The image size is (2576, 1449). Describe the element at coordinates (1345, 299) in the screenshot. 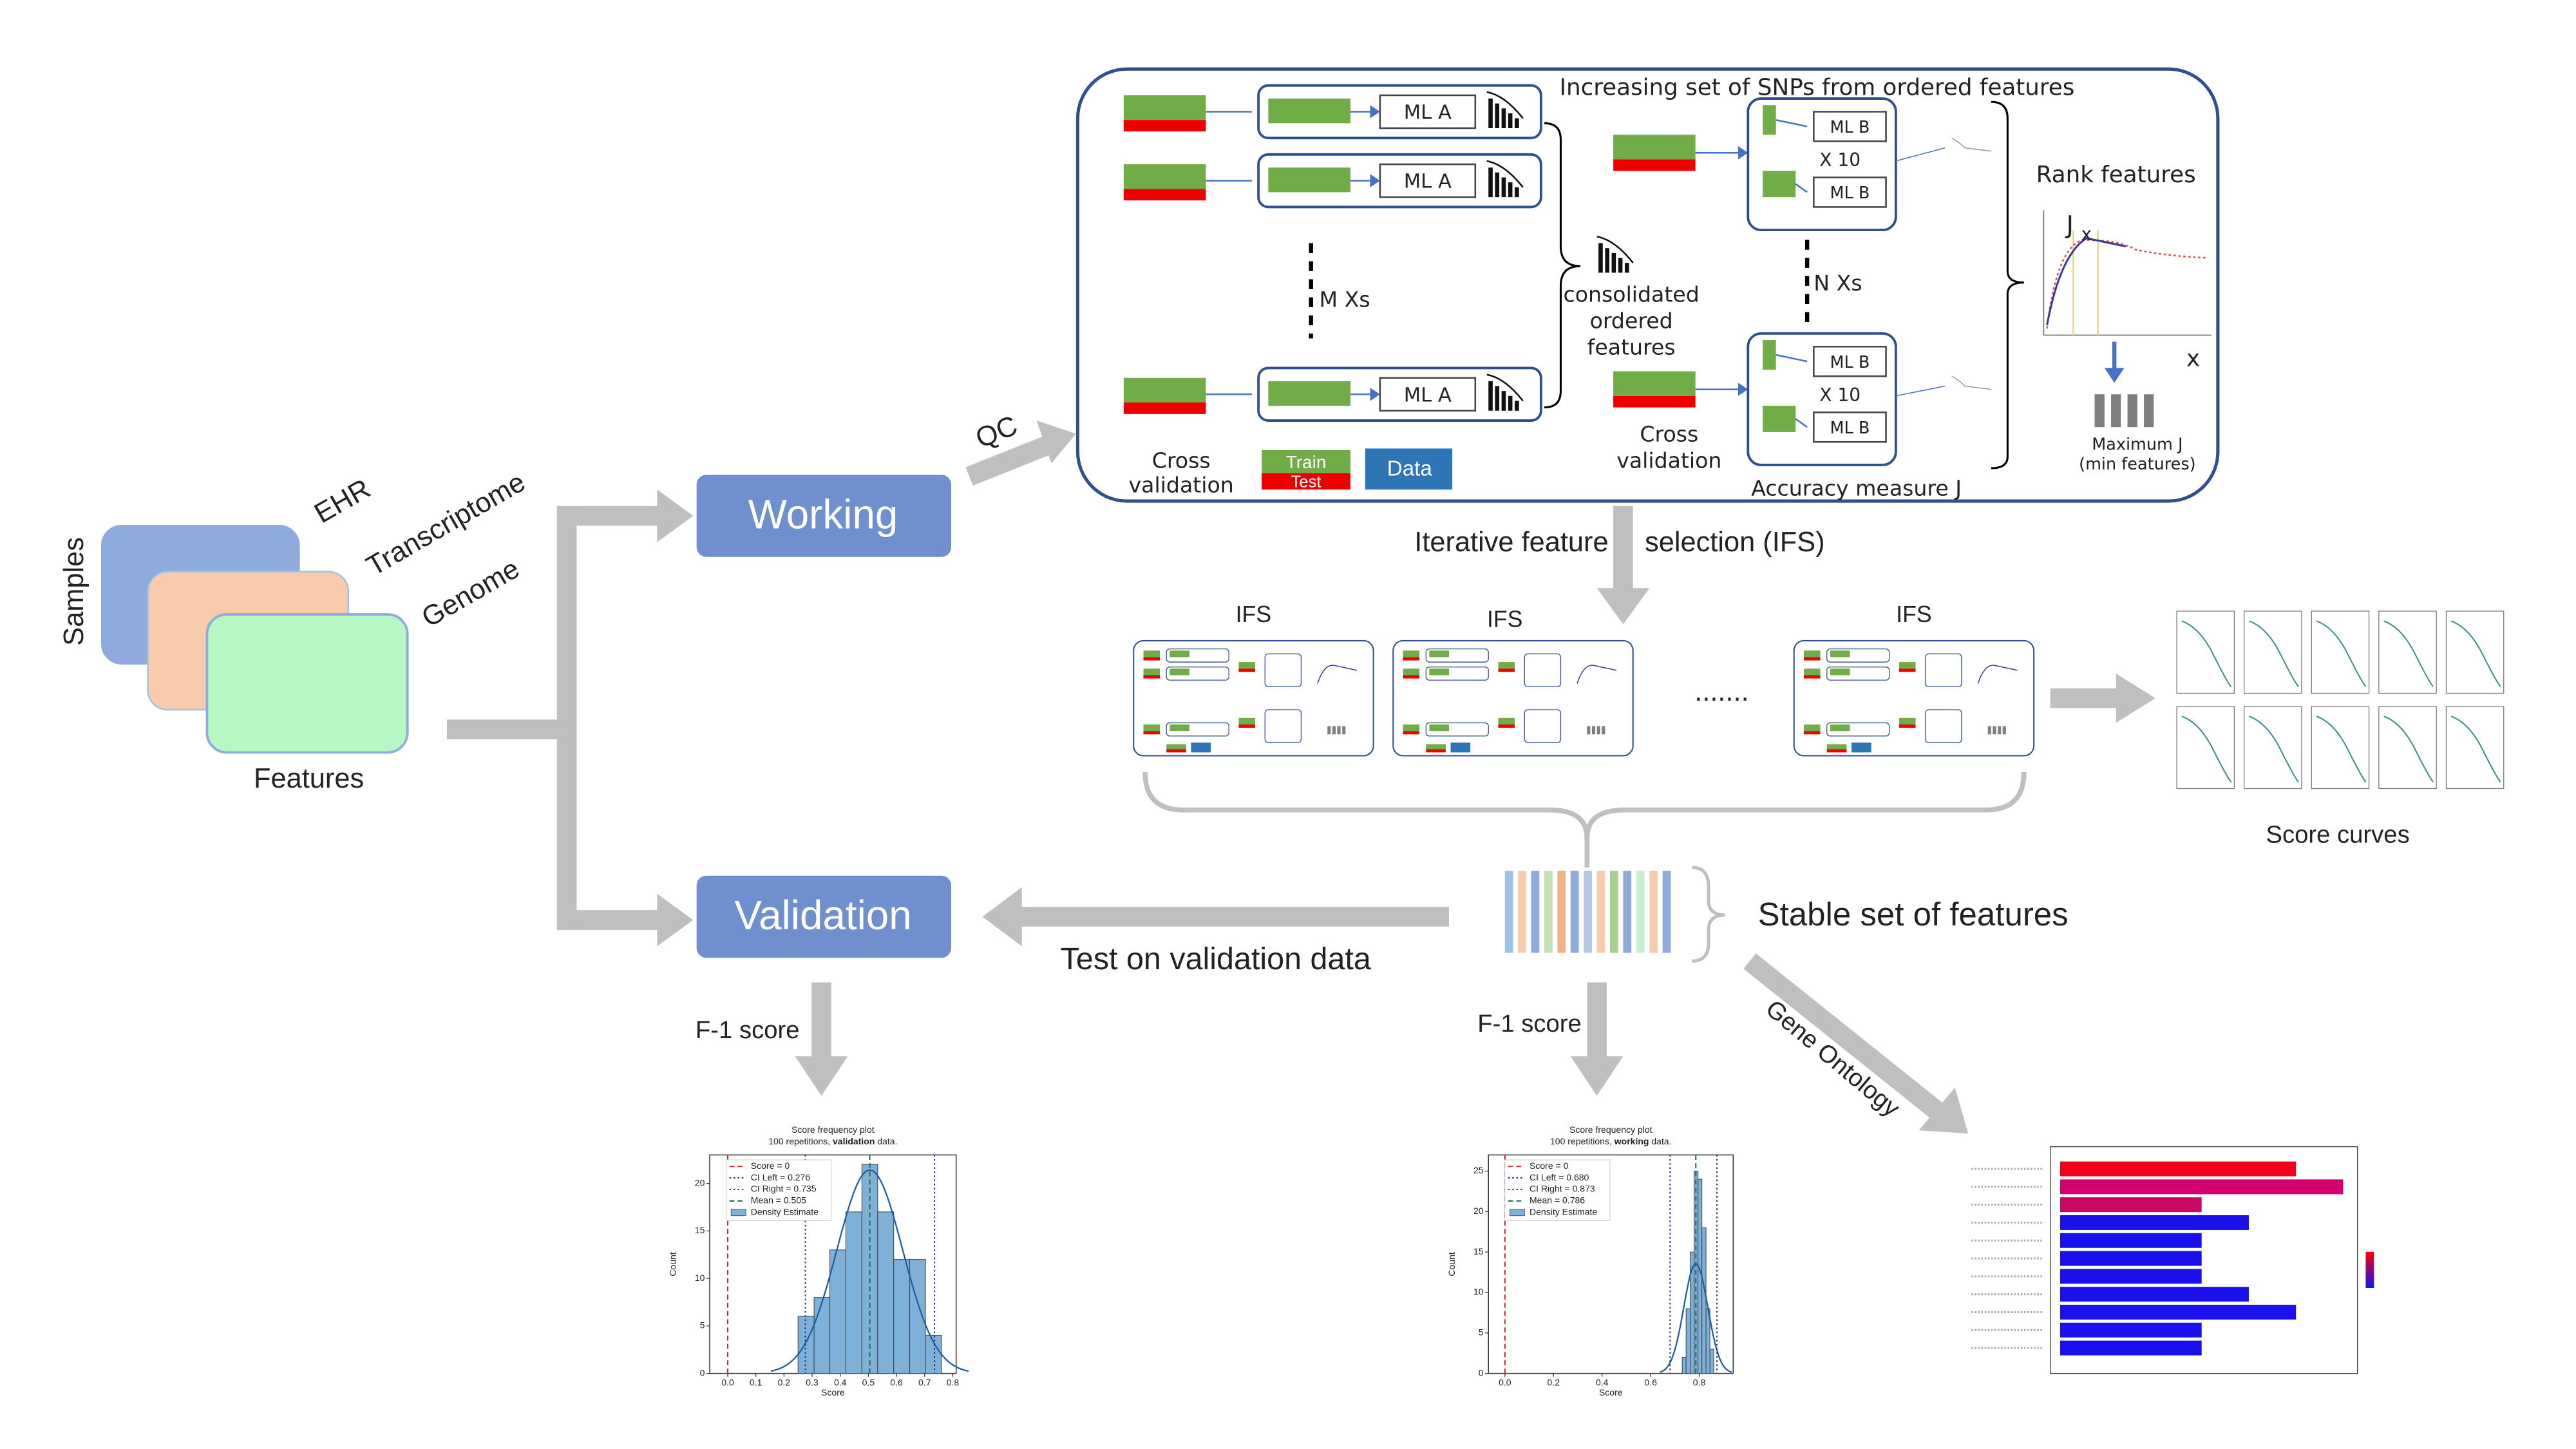

I see `repeat-m: M Xs` at that location.